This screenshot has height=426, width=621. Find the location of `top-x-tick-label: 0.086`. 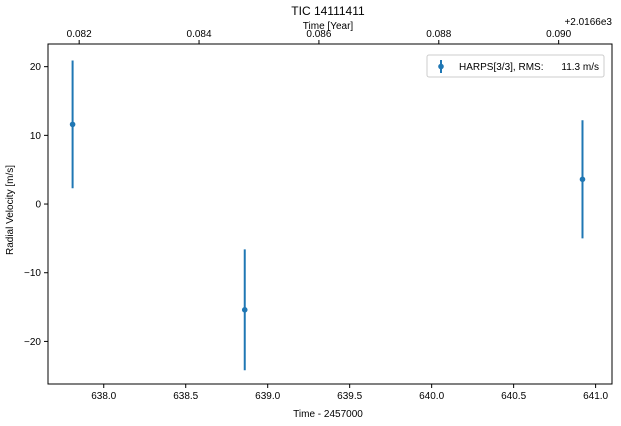

top-x-tick-label: 0.086 is located at coordinates (318, 34).